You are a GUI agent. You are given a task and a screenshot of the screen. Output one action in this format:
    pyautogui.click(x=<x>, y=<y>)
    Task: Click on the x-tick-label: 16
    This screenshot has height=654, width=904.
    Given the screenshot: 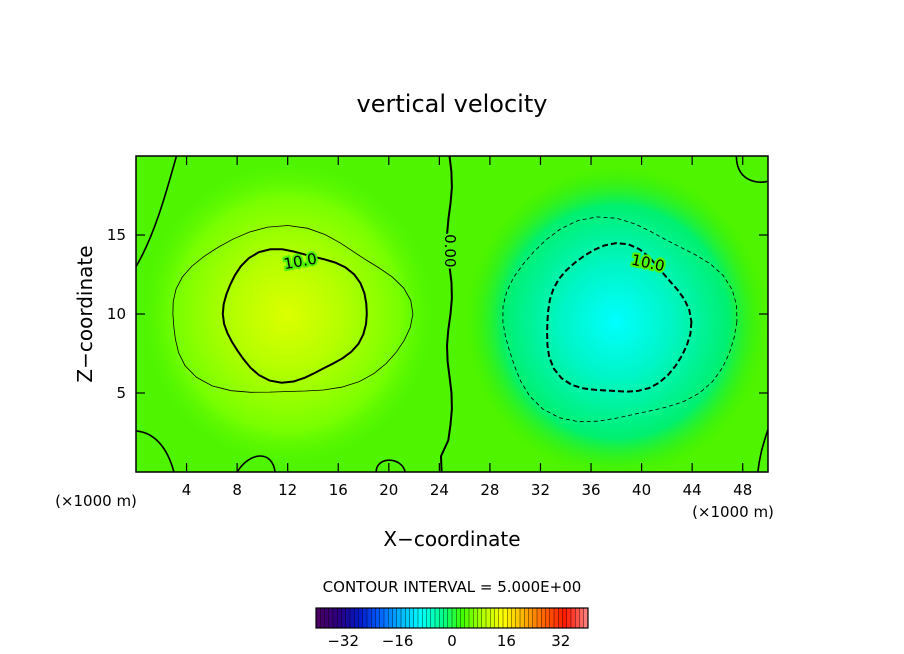 What is the action you would take?
    pyautogui.click(x=338, y=490)
    